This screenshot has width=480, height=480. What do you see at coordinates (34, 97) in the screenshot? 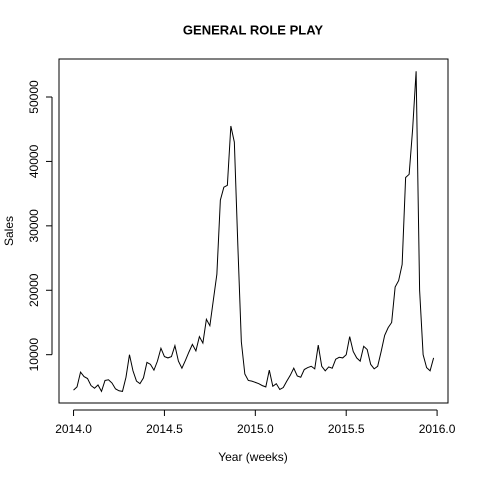
I see `y-tick-label: 50000` at bounding box center [34, 97].